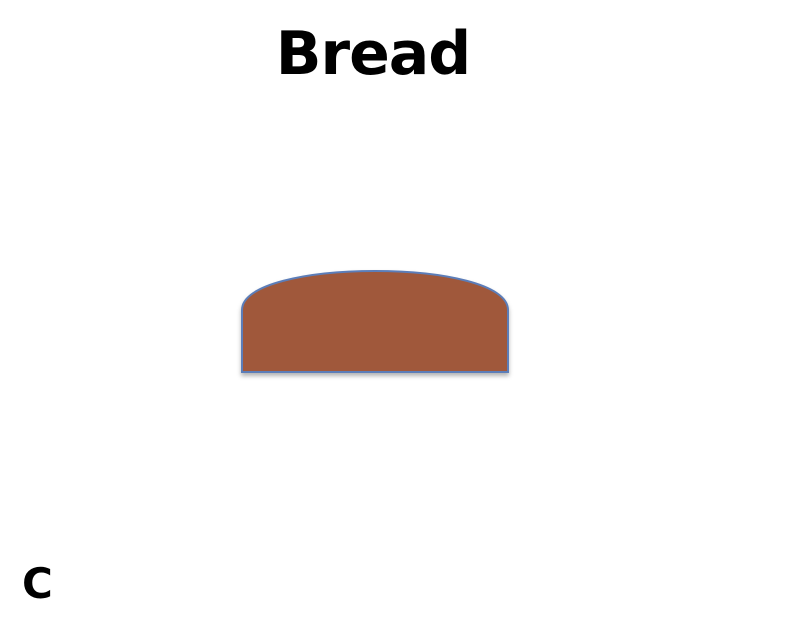  I want to click on bread-loaf-shape, so click(375, 321).